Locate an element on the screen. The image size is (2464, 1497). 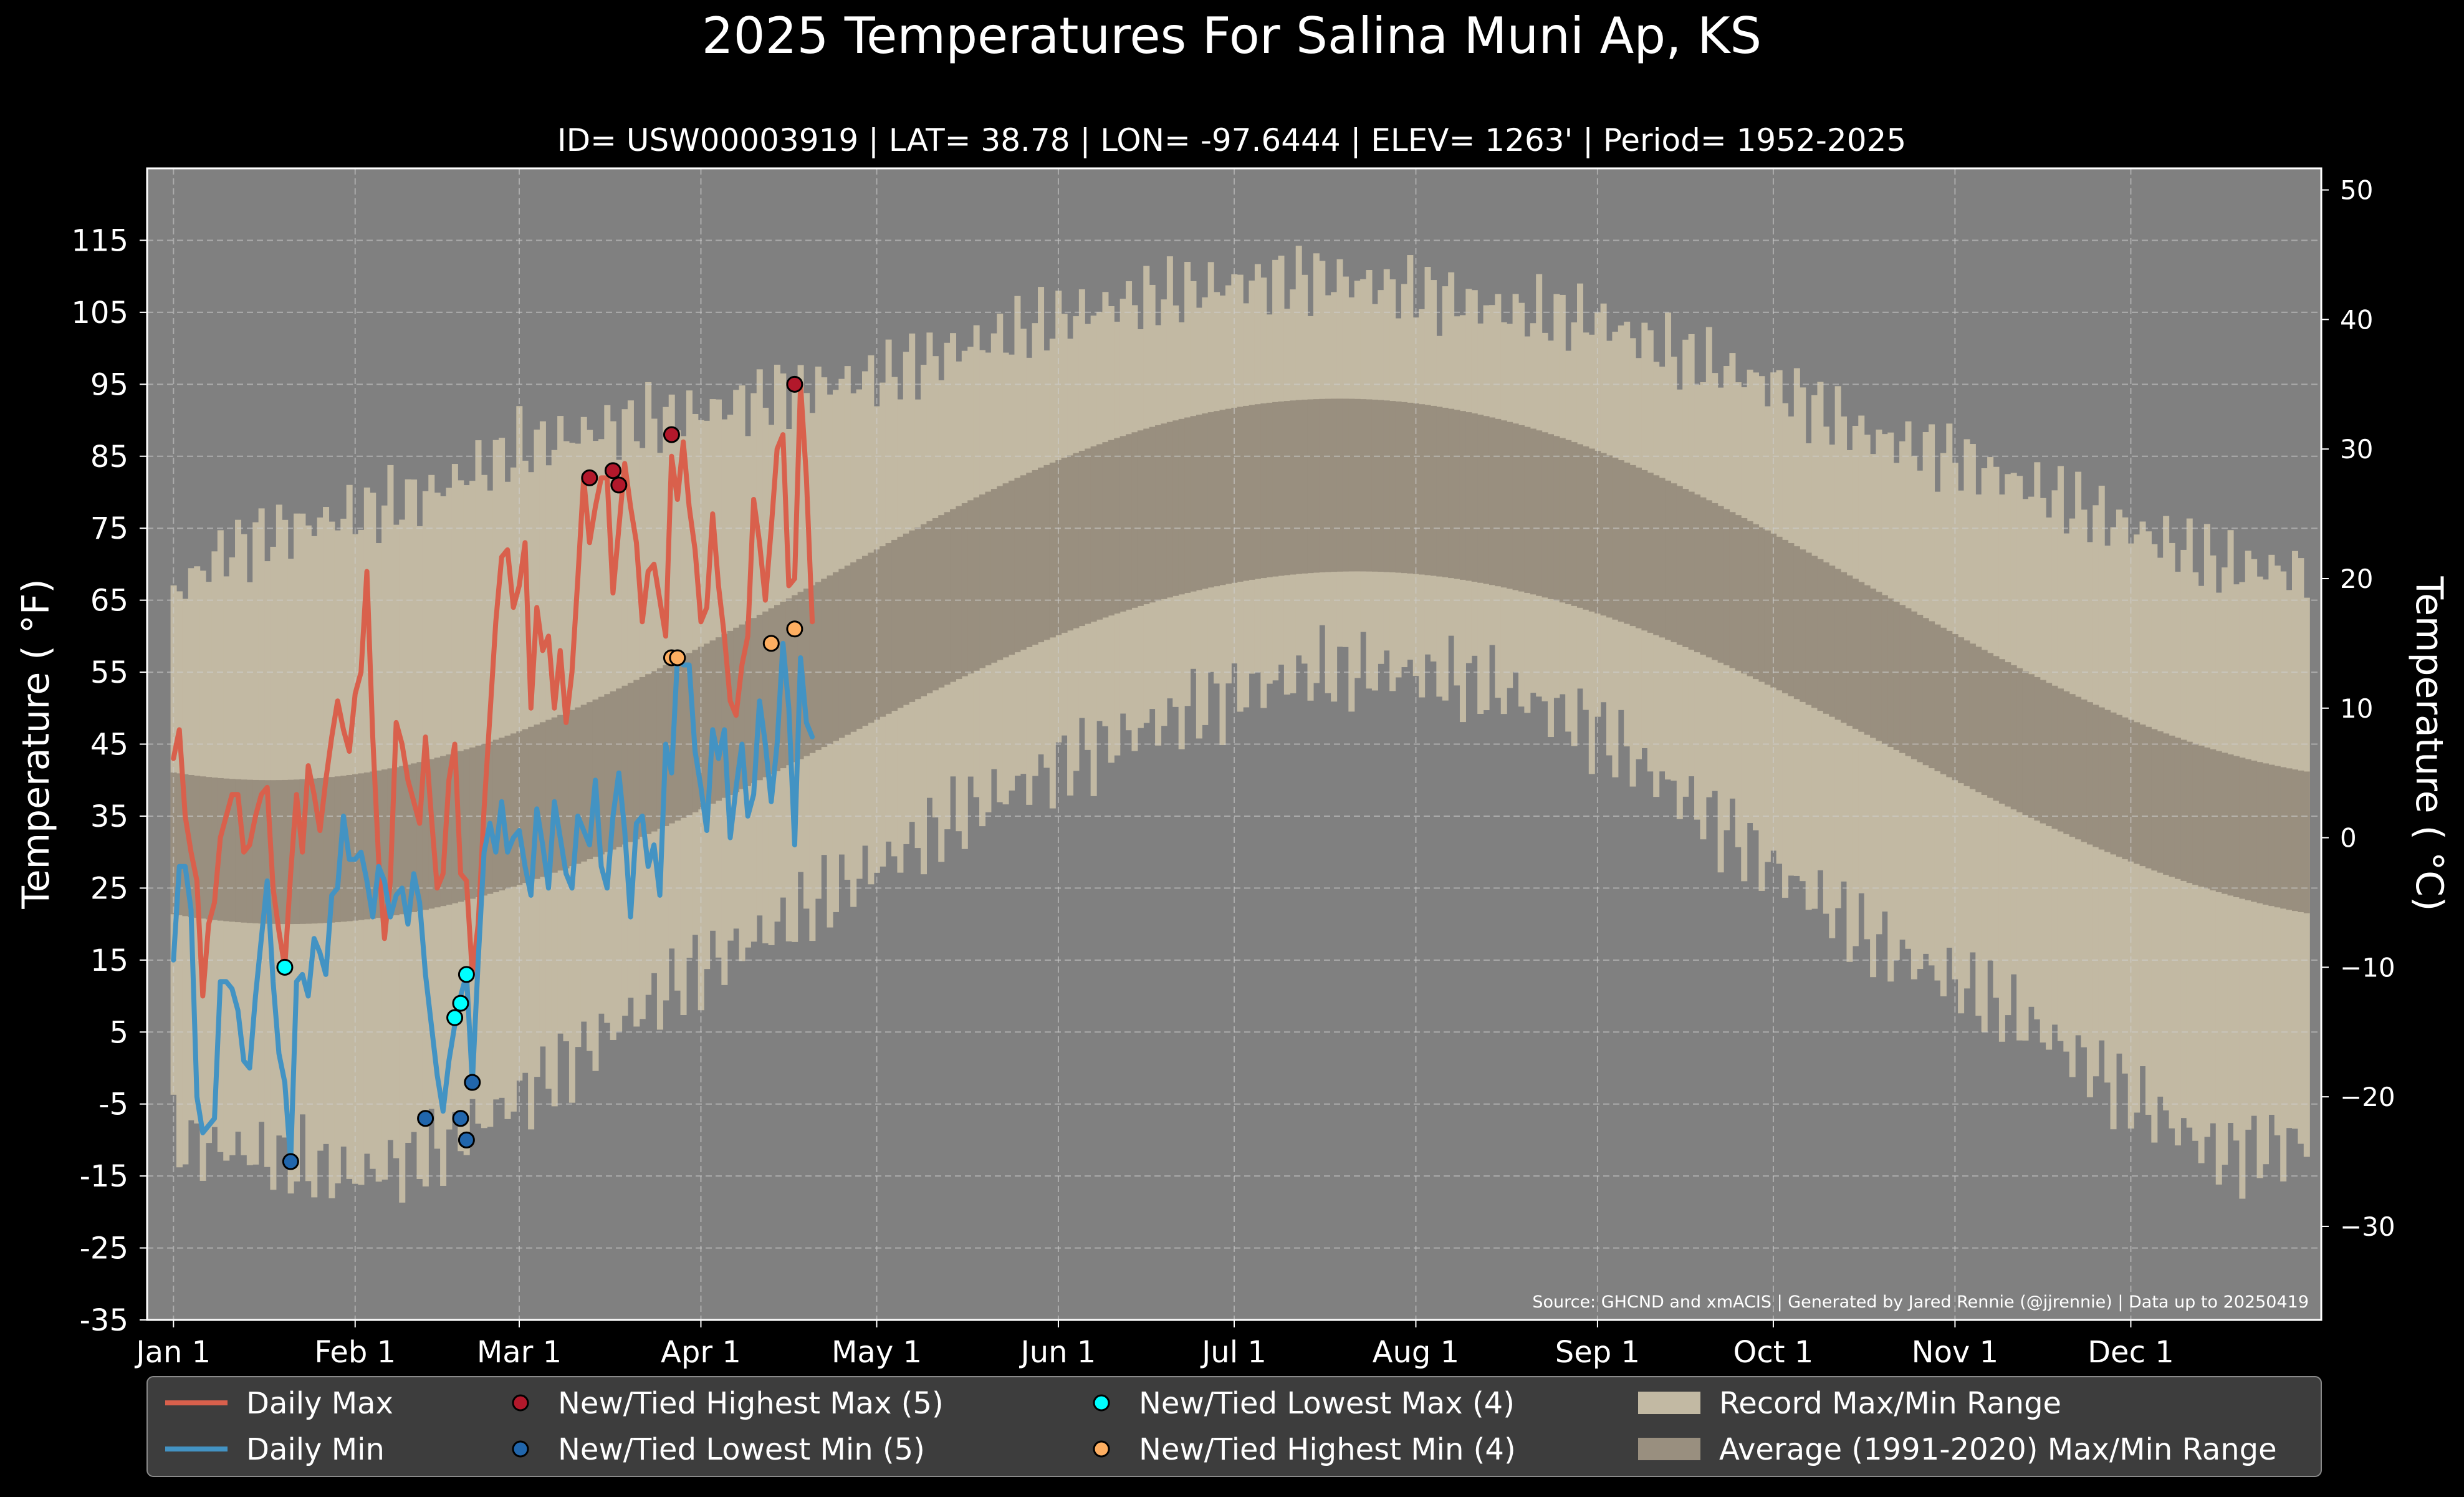
y-tick-label: 55 is located at coordinates (109, 672).